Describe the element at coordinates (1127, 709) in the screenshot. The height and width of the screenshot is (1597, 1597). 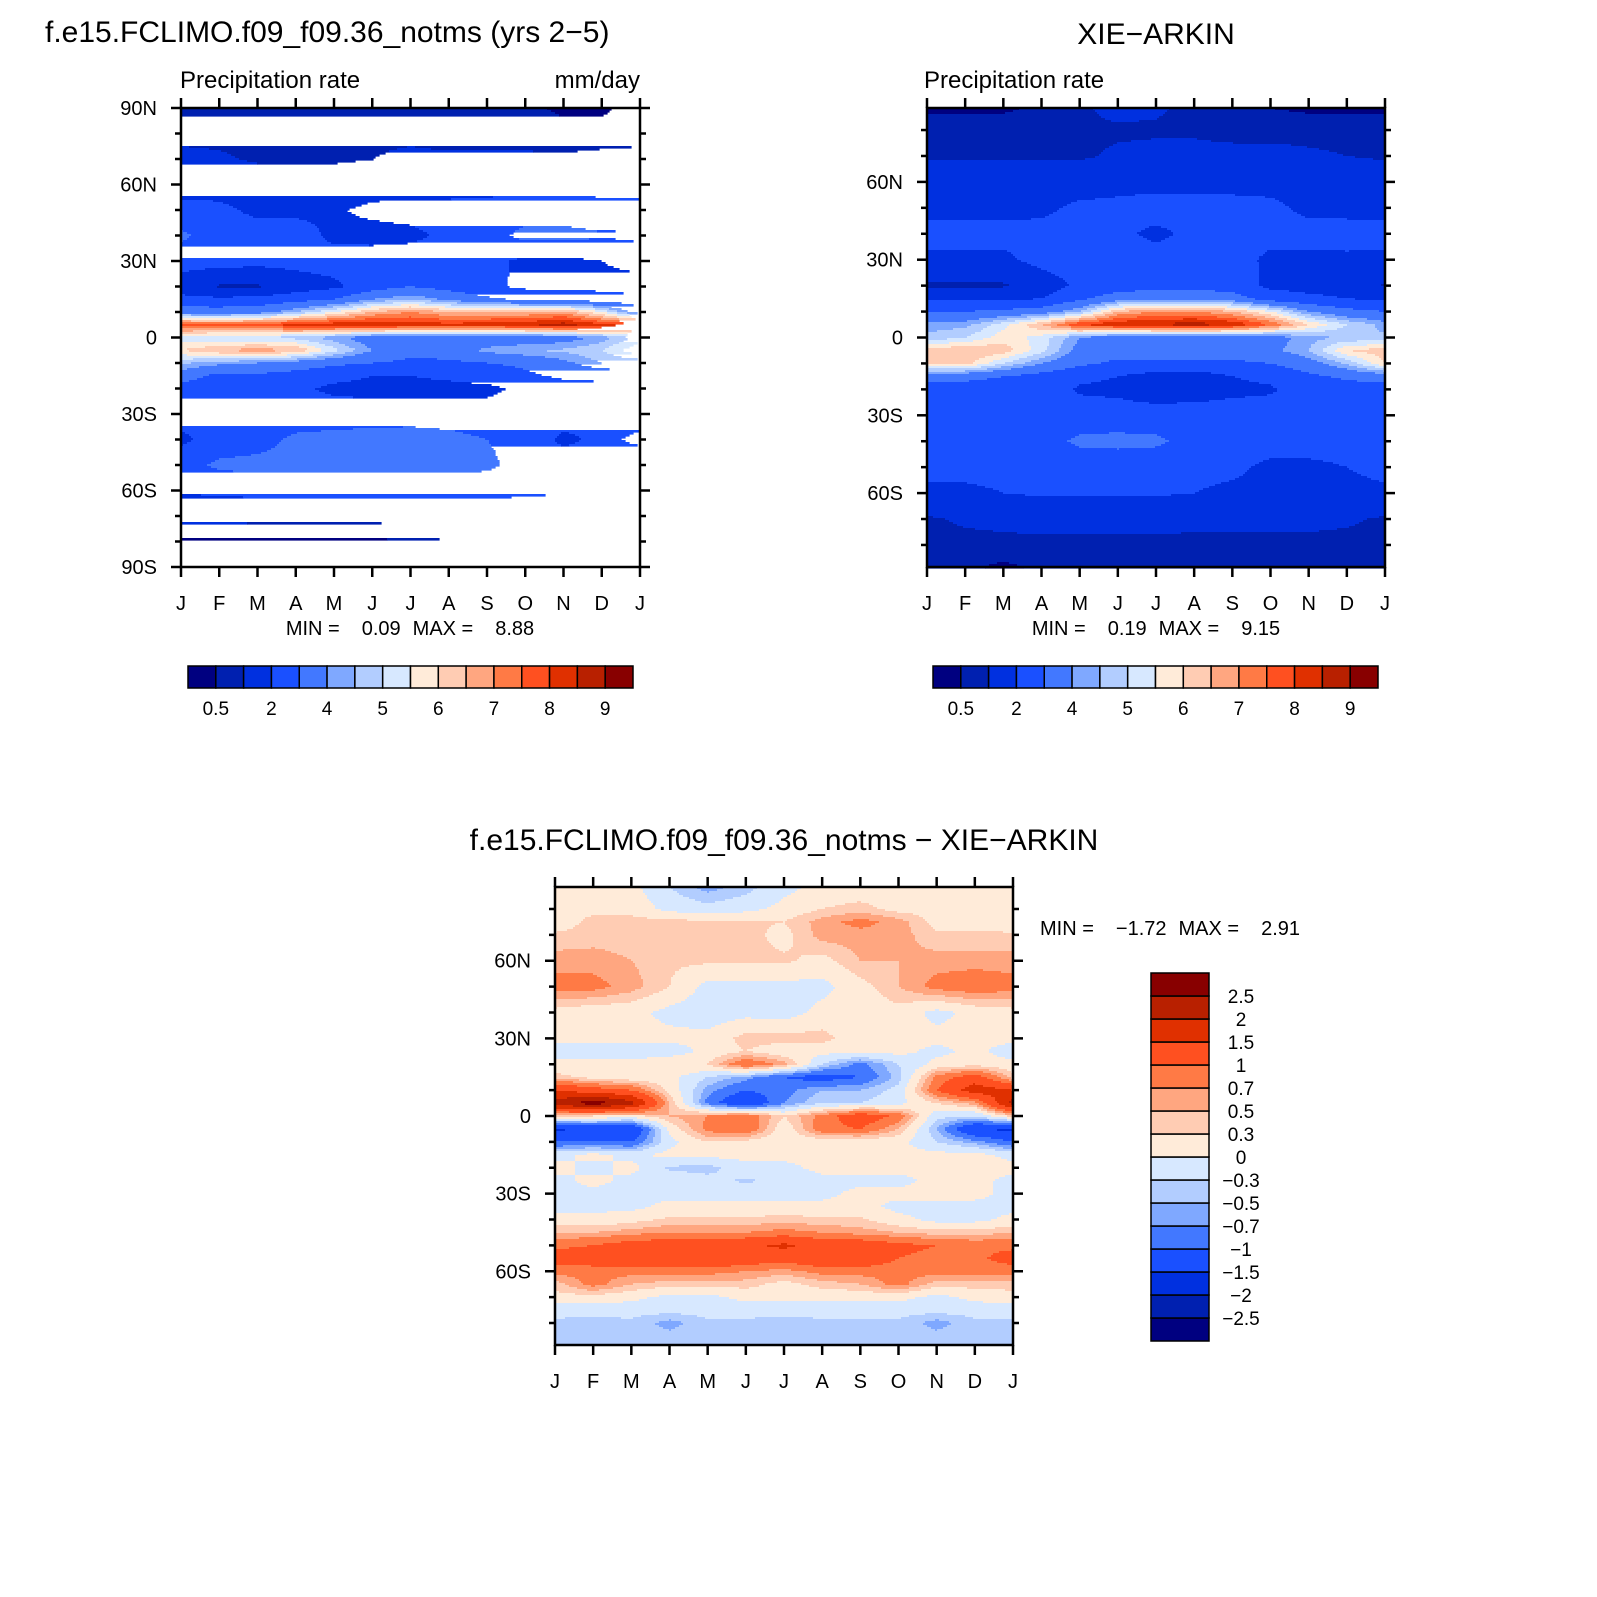
I see `colorbar-label: 5` at that location.